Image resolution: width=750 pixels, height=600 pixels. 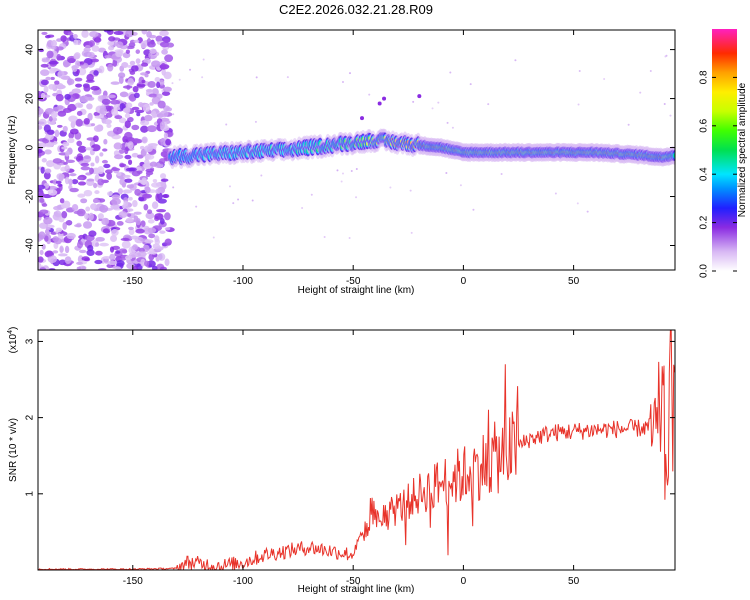 I want to click on spectral-ridge, so click(x=421, y=132).